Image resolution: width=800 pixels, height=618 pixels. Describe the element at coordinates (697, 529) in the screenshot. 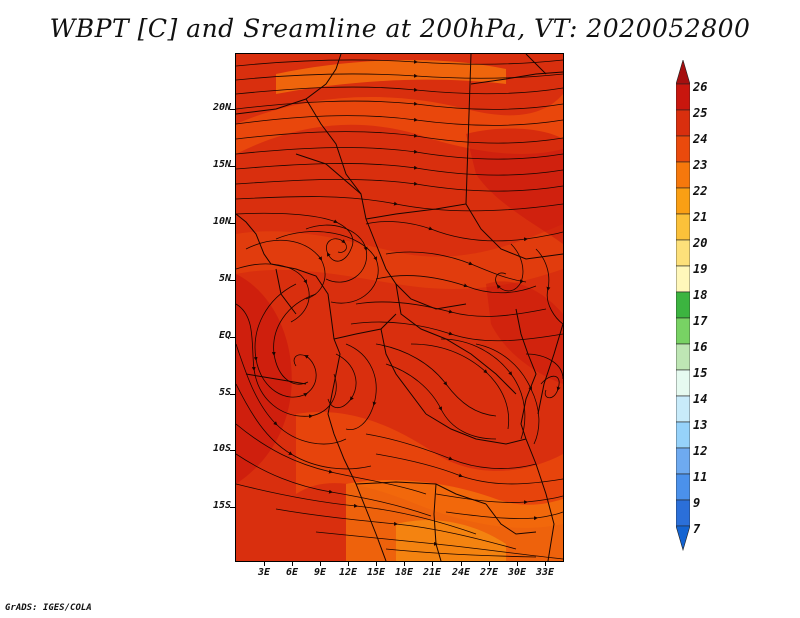

I see `colorbar-label: 7` at that location.